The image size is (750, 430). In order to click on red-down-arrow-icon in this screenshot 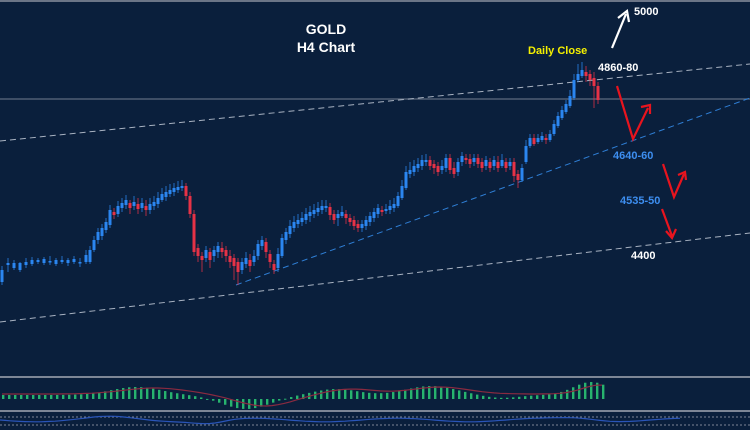, I will do `click(669, 224)`.